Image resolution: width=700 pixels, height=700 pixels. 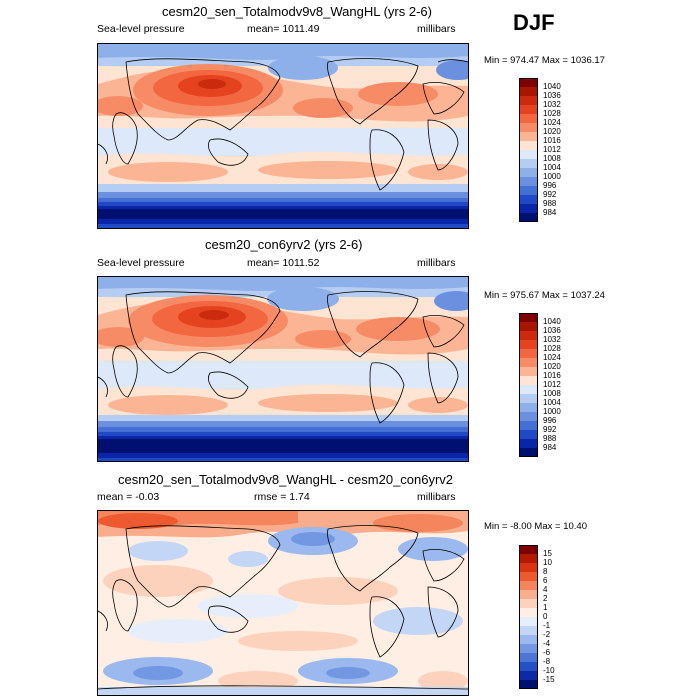 I want to click on colorbar-tick: -2, so click(x=547, y=634).